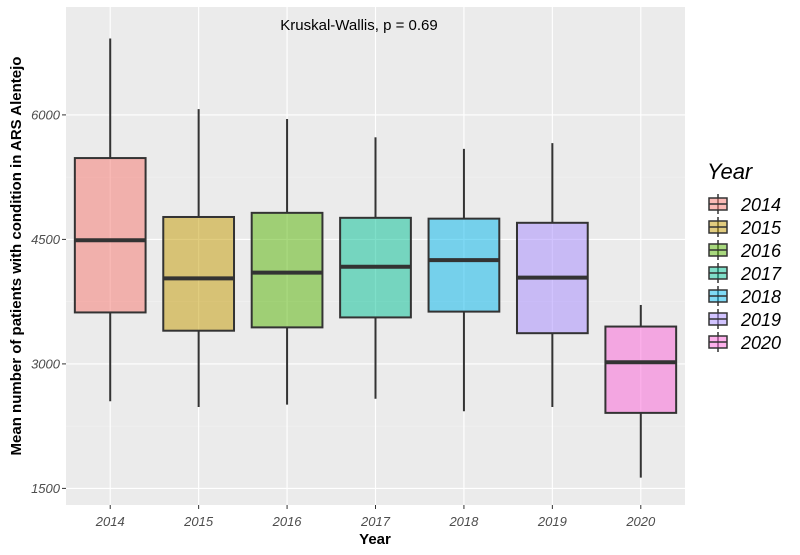 The image size is (800, 555). Describe the element at coordinates (552, 521) in the screenshot. I see `x-tick-label: 2019` at that location.